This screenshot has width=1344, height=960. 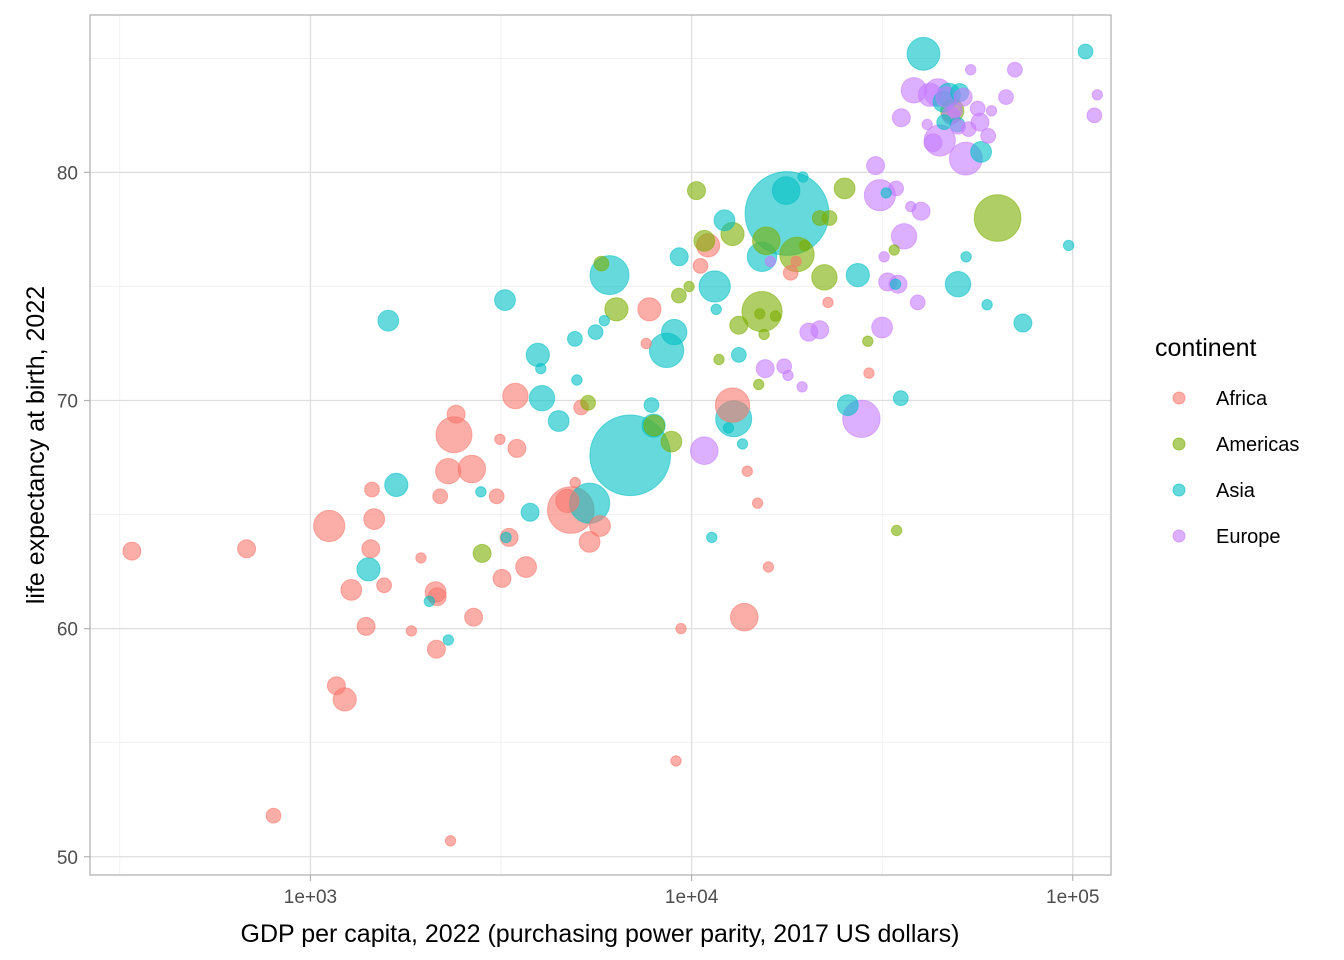 I want to click on legend-key-asia, so click(x=1179, y=490).